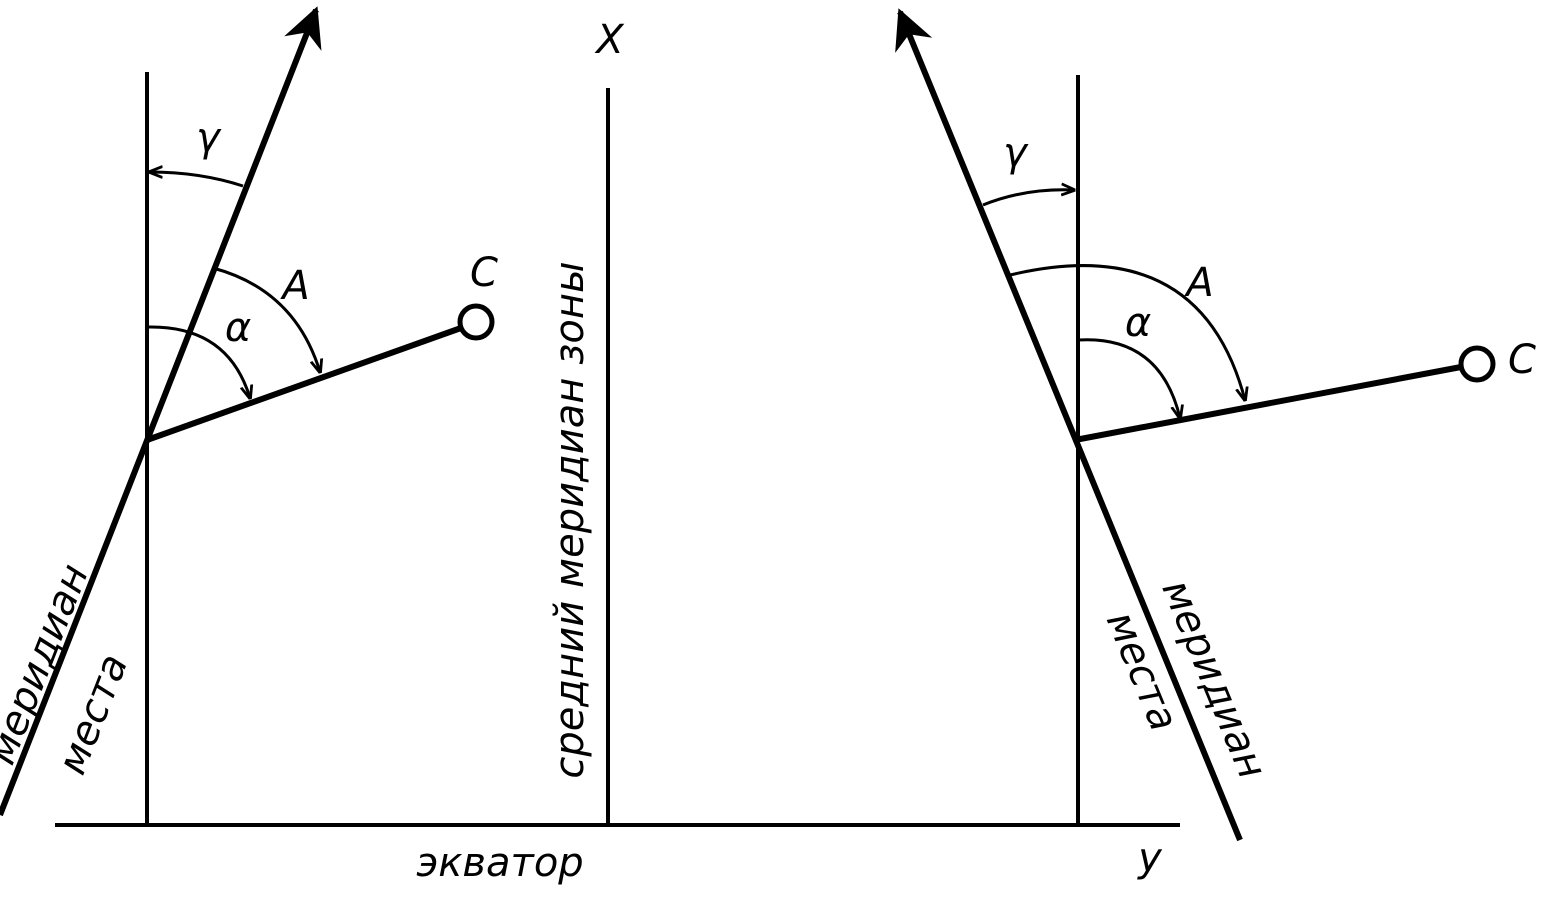 The image size is (1544, 902). I want to click on meridian-label: места, so click(93, 714).